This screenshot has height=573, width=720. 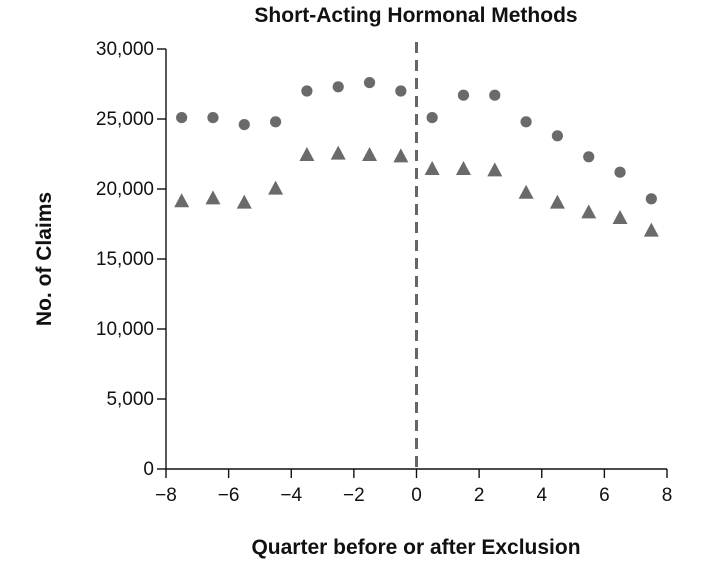 I want to click on x-tick-label: −4, so click(x=291, y=495).